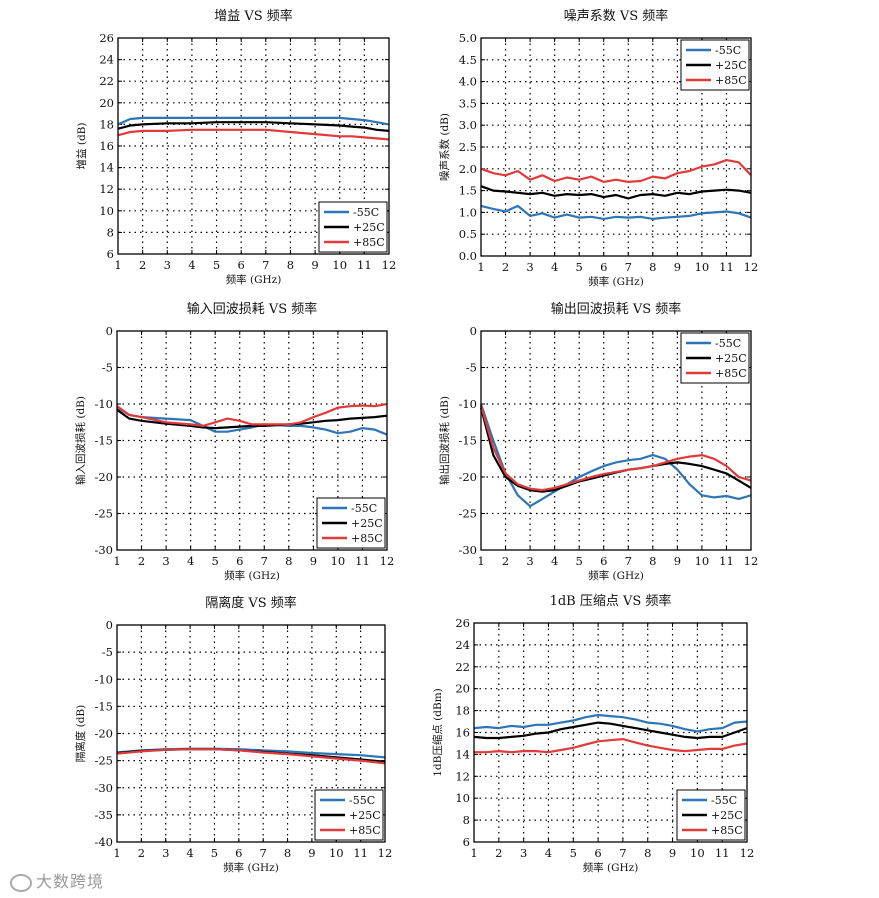  What do you see at coordinates (253, 16) in the screenshot?
I see `chart-title: 增益 VS 频率` at bounding box center [253, 16].